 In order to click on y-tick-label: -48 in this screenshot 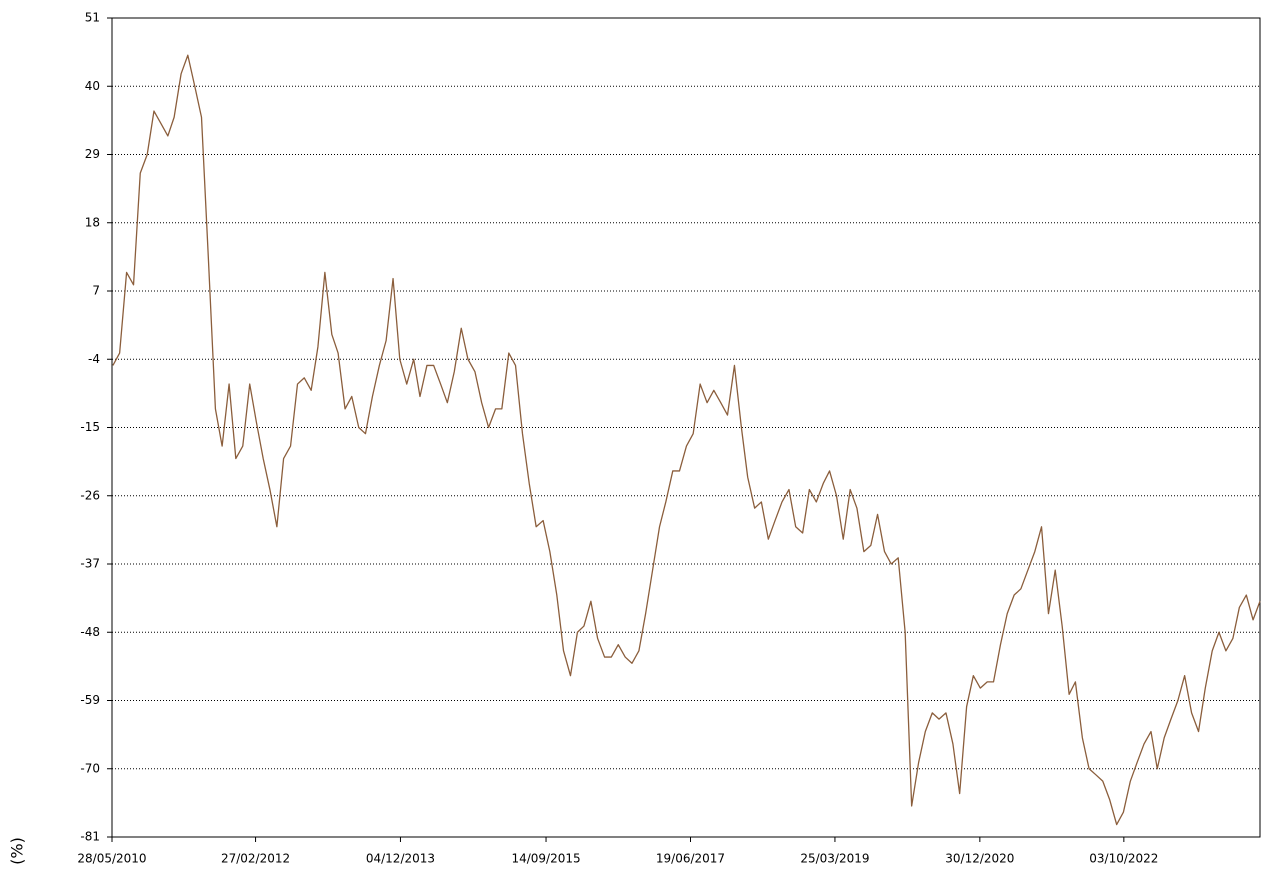, I will do `click(90, 632)`.